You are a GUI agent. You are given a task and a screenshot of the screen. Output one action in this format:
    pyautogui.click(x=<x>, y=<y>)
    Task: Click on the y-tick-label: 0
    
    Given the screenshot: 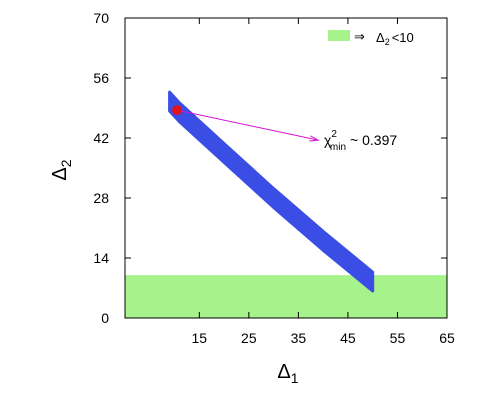 What is the action you would take?
    pyautogui.click(x=105, y=318)
    